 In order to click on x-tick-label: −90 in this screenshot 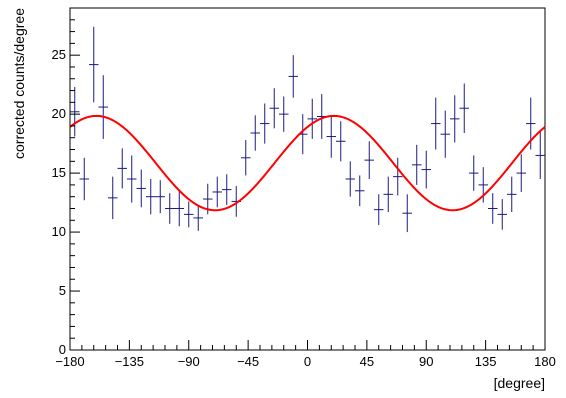, I will do `click(189, 361)`.